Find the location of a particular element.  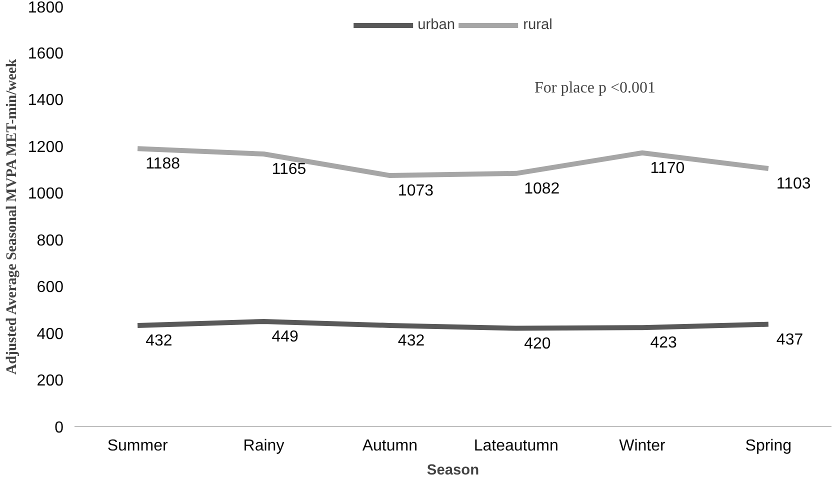

y-axis-title: Adjusted Average Seasonal MVPA MET-min/week is located at coordinates (12, 216).